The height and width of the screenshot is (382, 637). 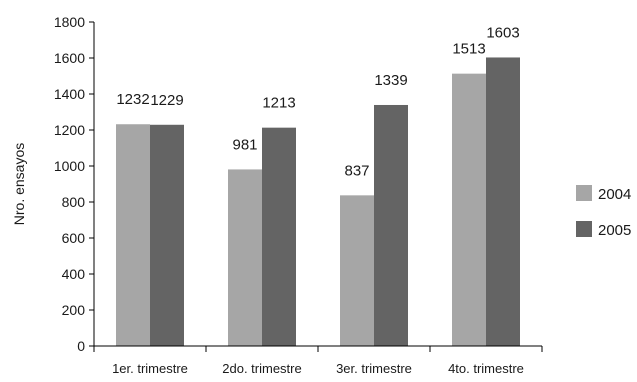 What do you see at coordinates (19, 184) in the screenshot?
I see `y-axis-title: Nro. ensayos` at bounding box center [19, 184].